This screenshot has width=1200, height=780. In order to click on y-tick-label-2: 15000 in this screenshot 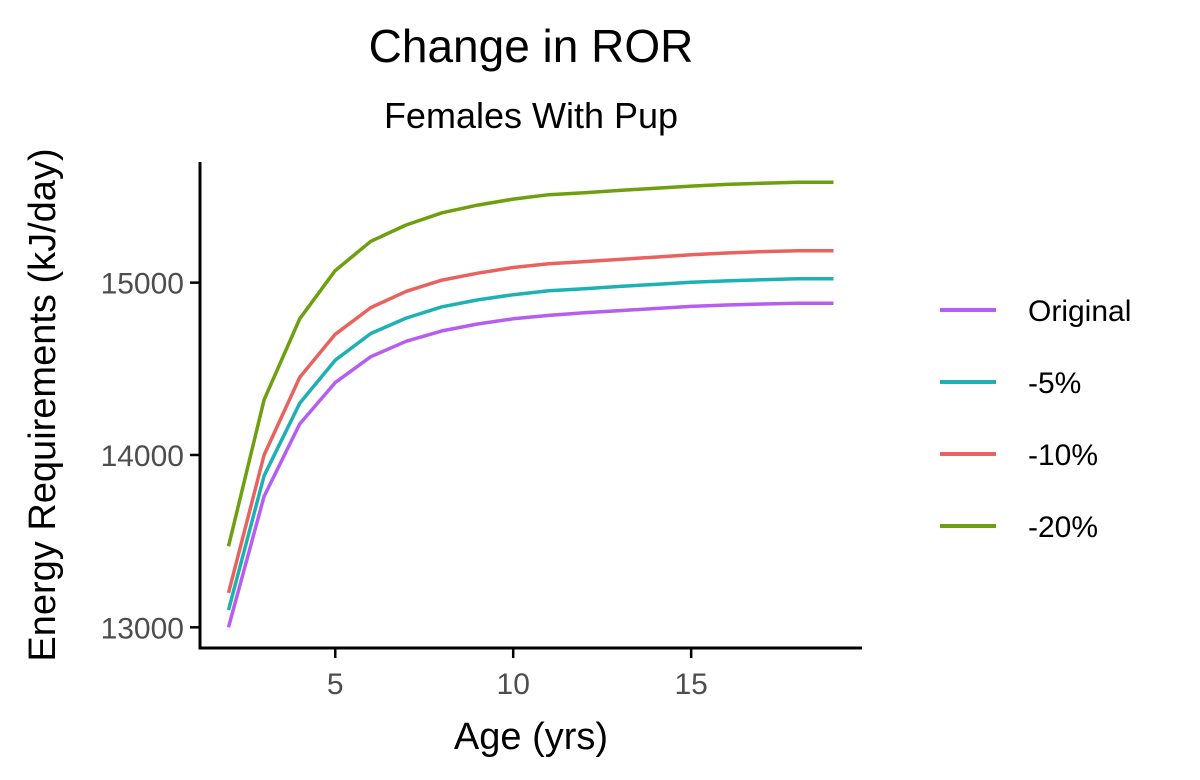, I will do `click(142, 284)`.